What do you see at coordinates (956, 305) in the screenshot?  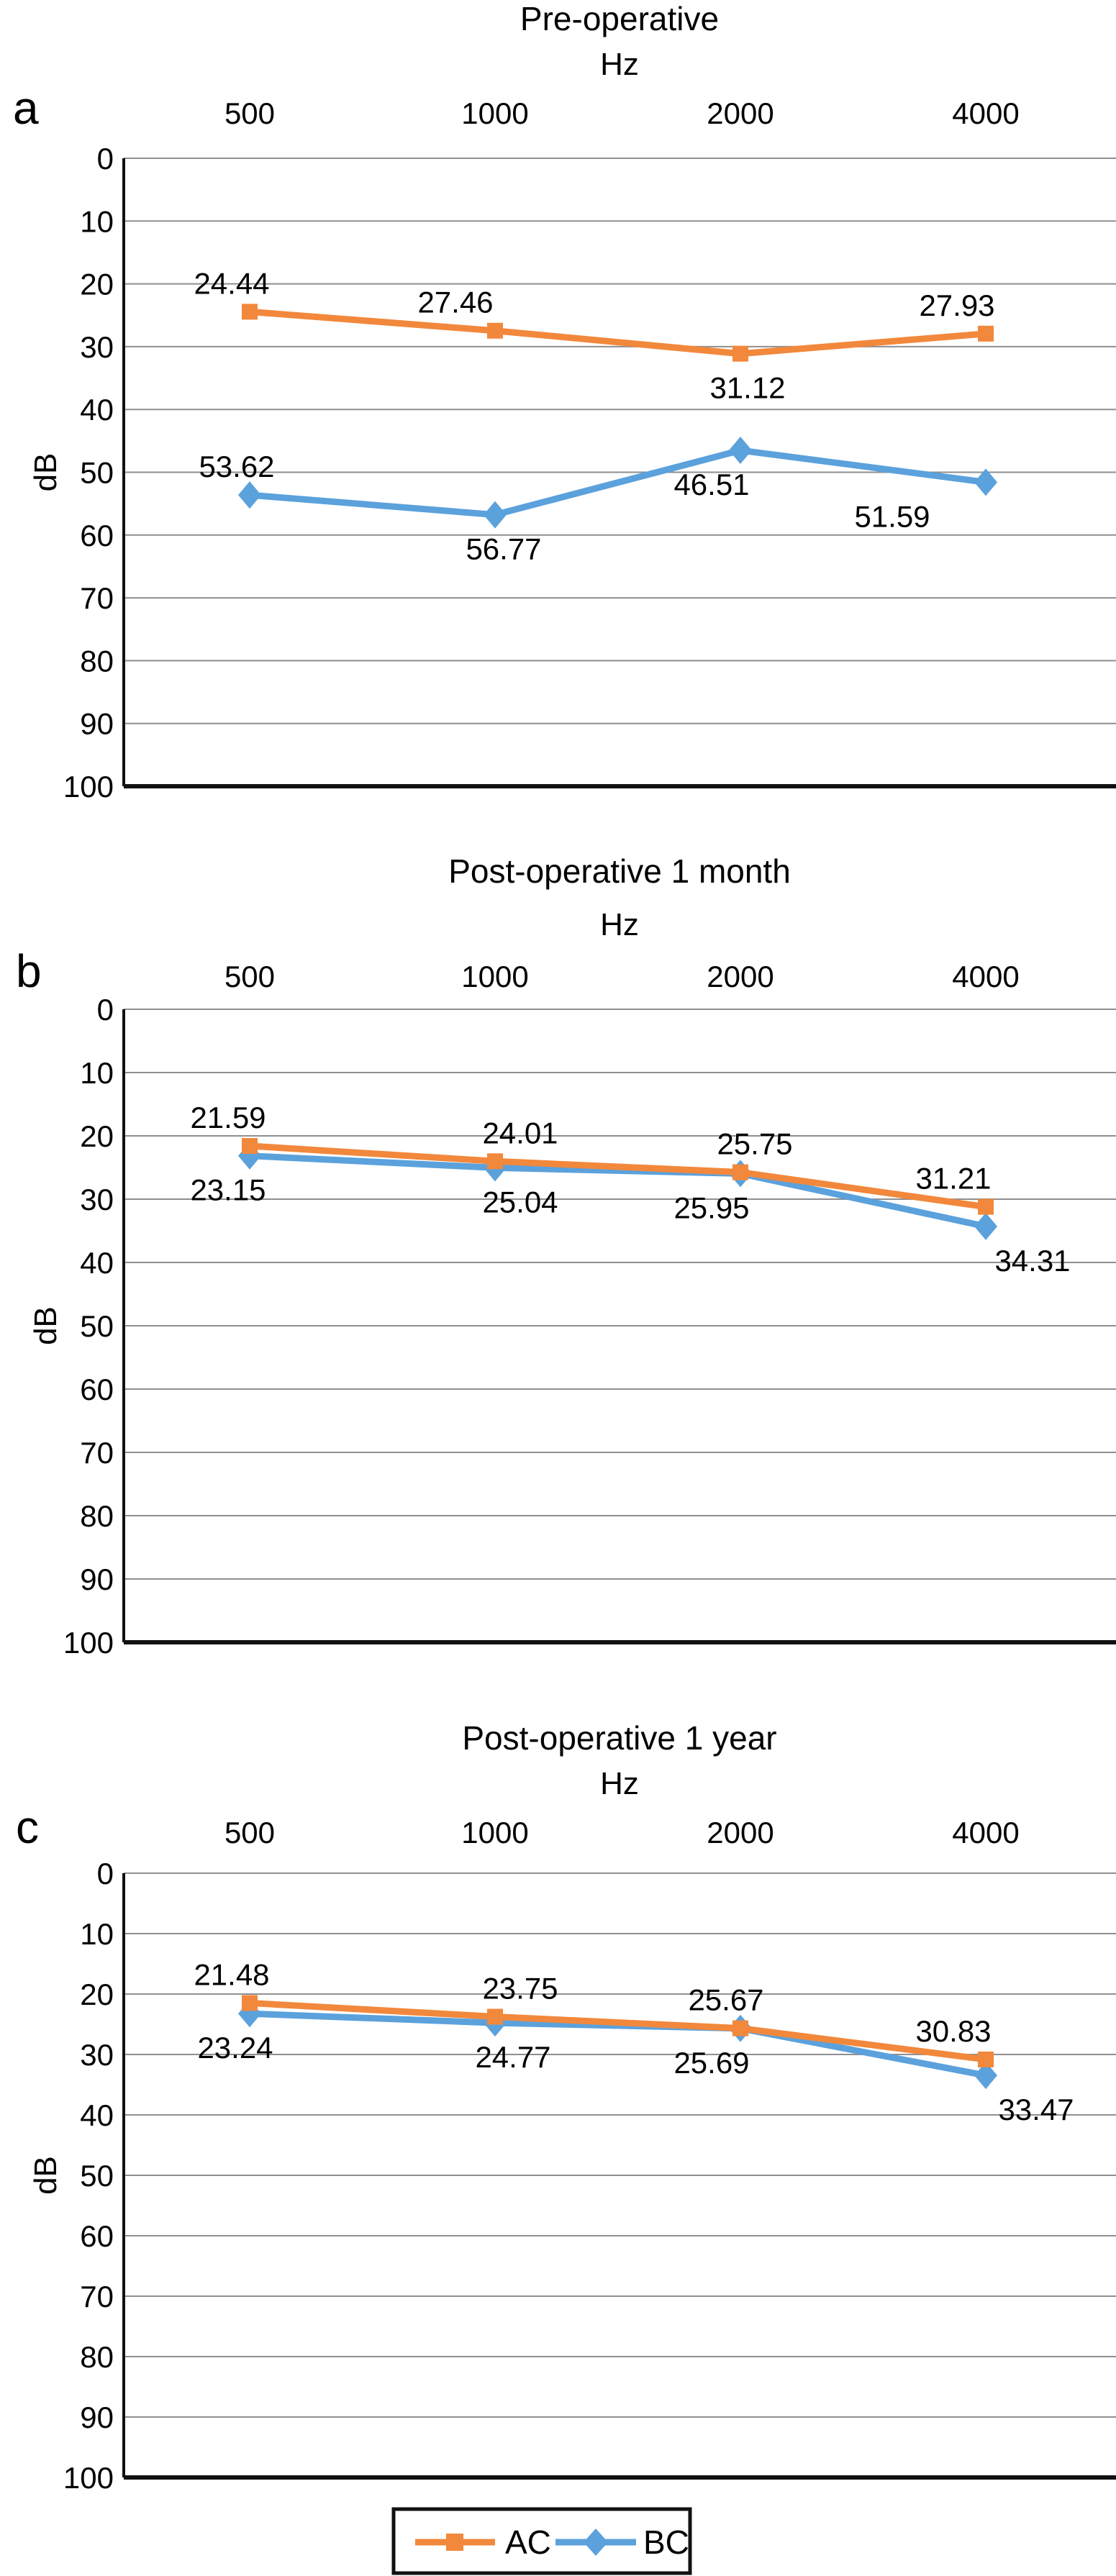 I see `data-label-ac: 27.93` at bounding box center [956, 305].